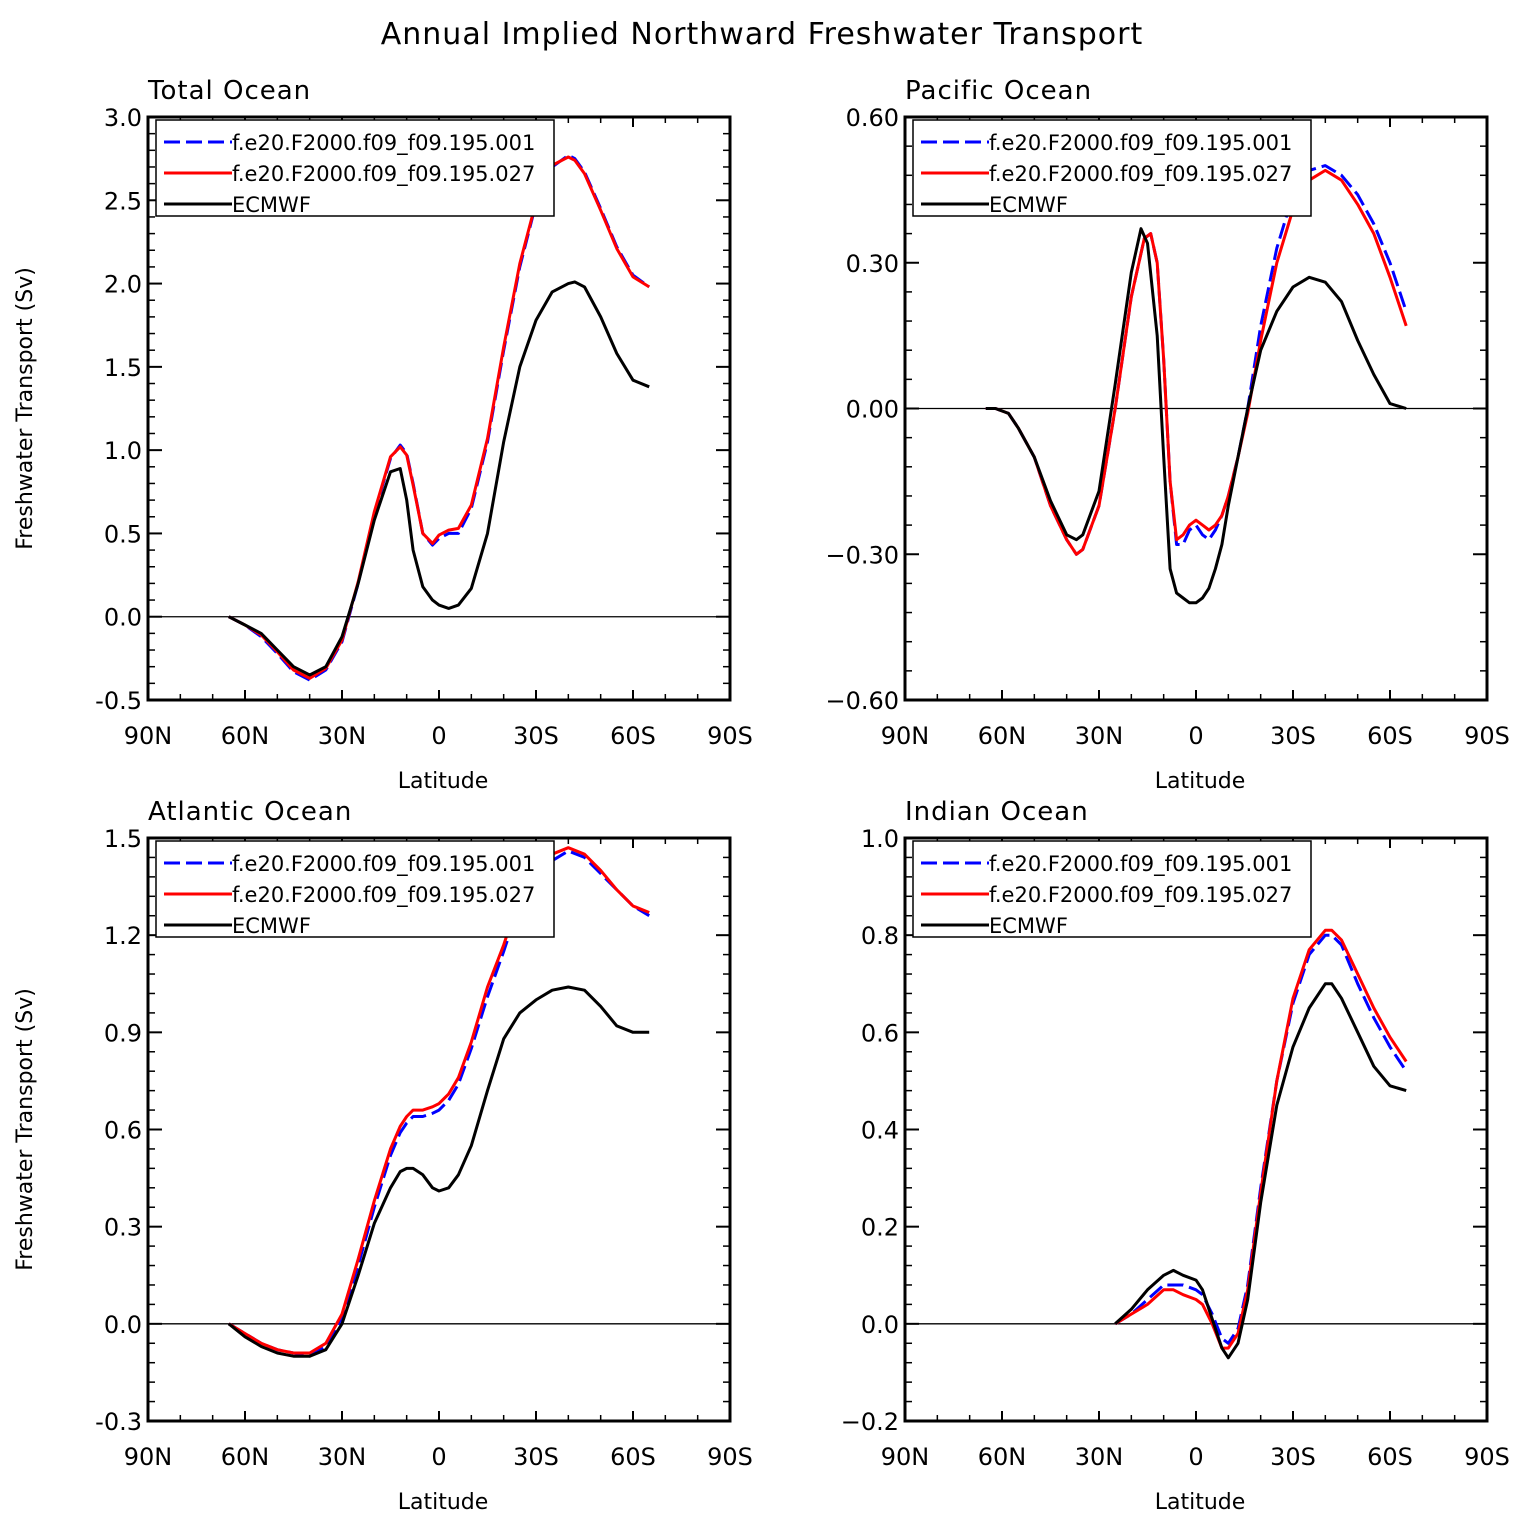  Describe the element at coordinates (880, 1131) in the screenshot. I see `y-tick-label: 0.4` at that location.